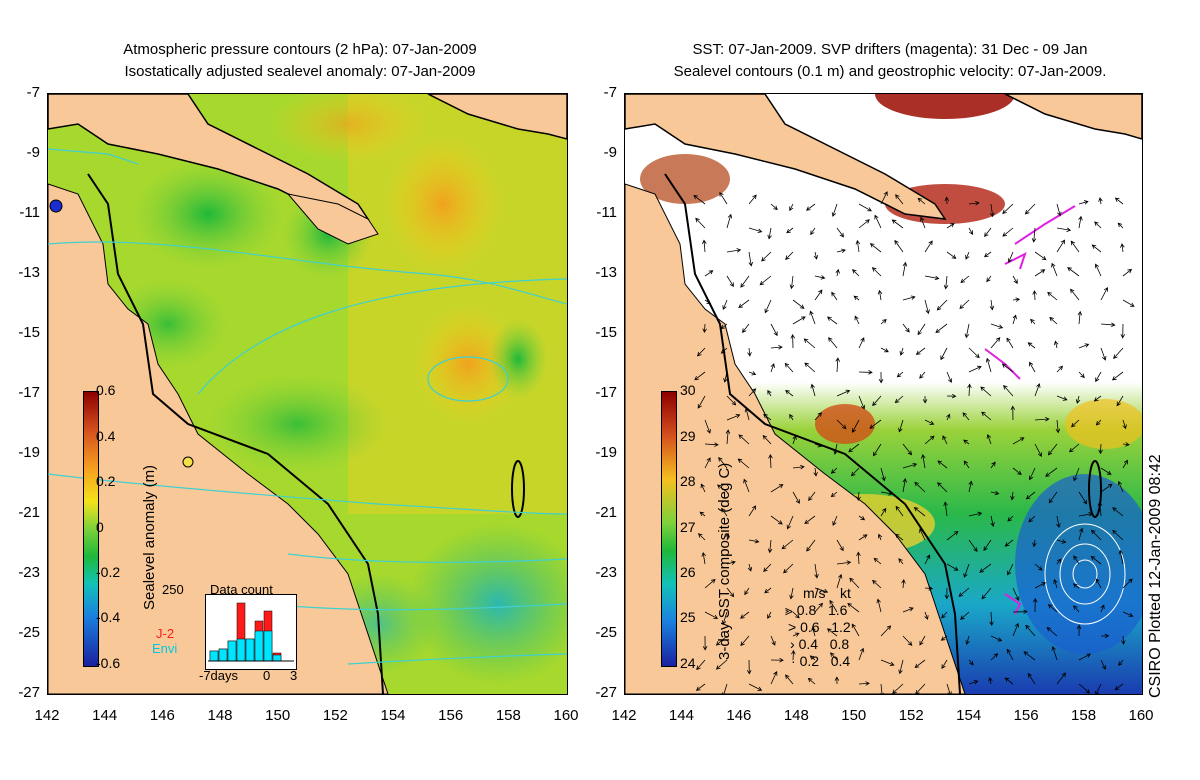  I want to click on y-tick-right: -9, so click(610, 152).